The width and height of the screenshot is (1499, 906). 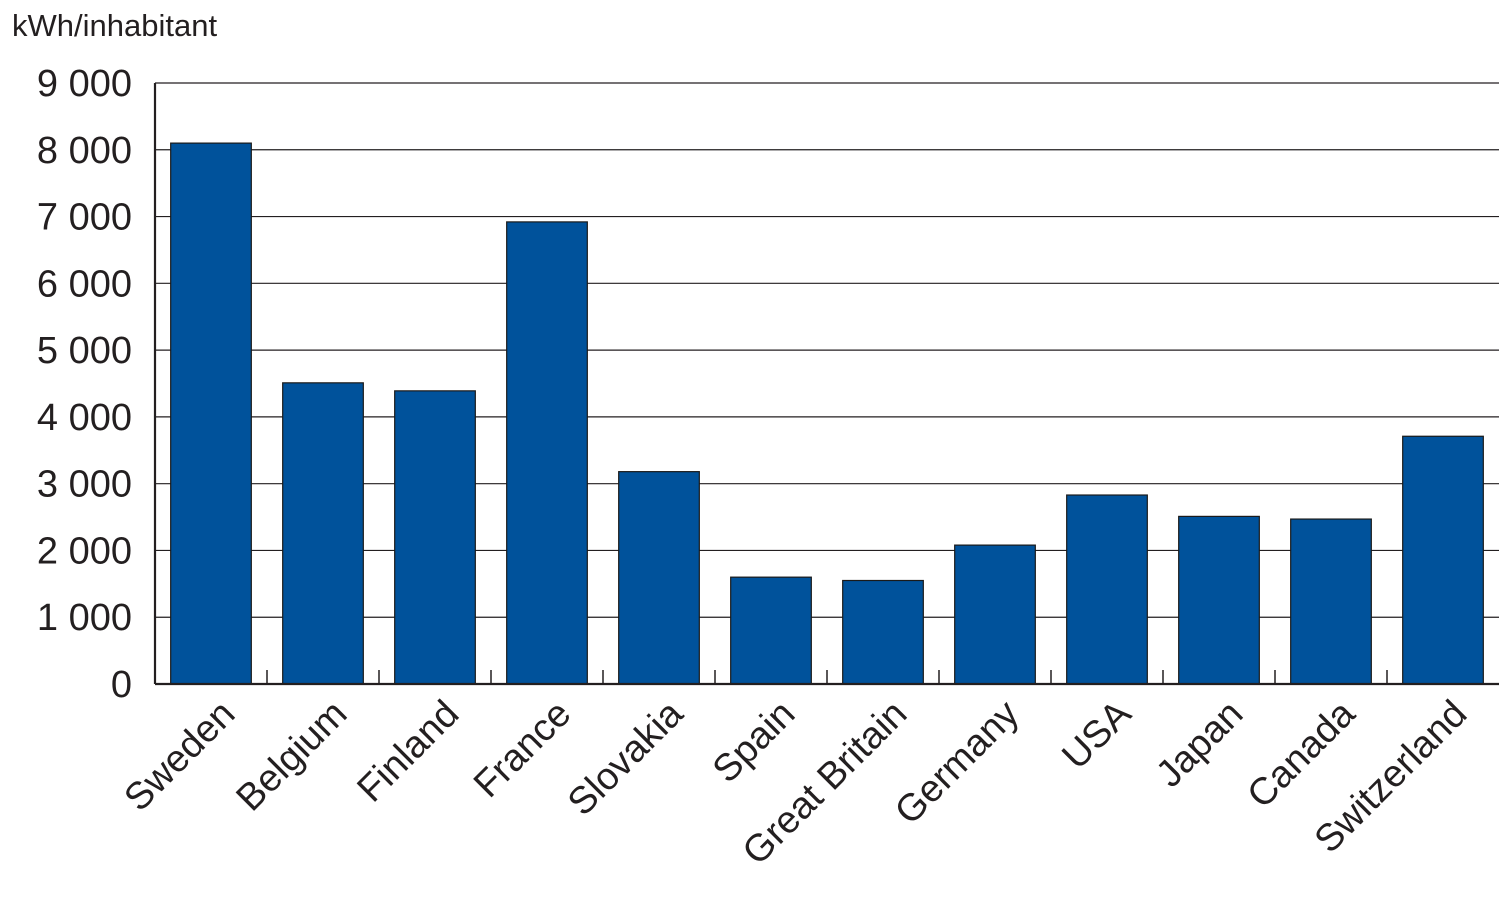 I want to click on category-label: Sweden, so click(x=180, y=756).